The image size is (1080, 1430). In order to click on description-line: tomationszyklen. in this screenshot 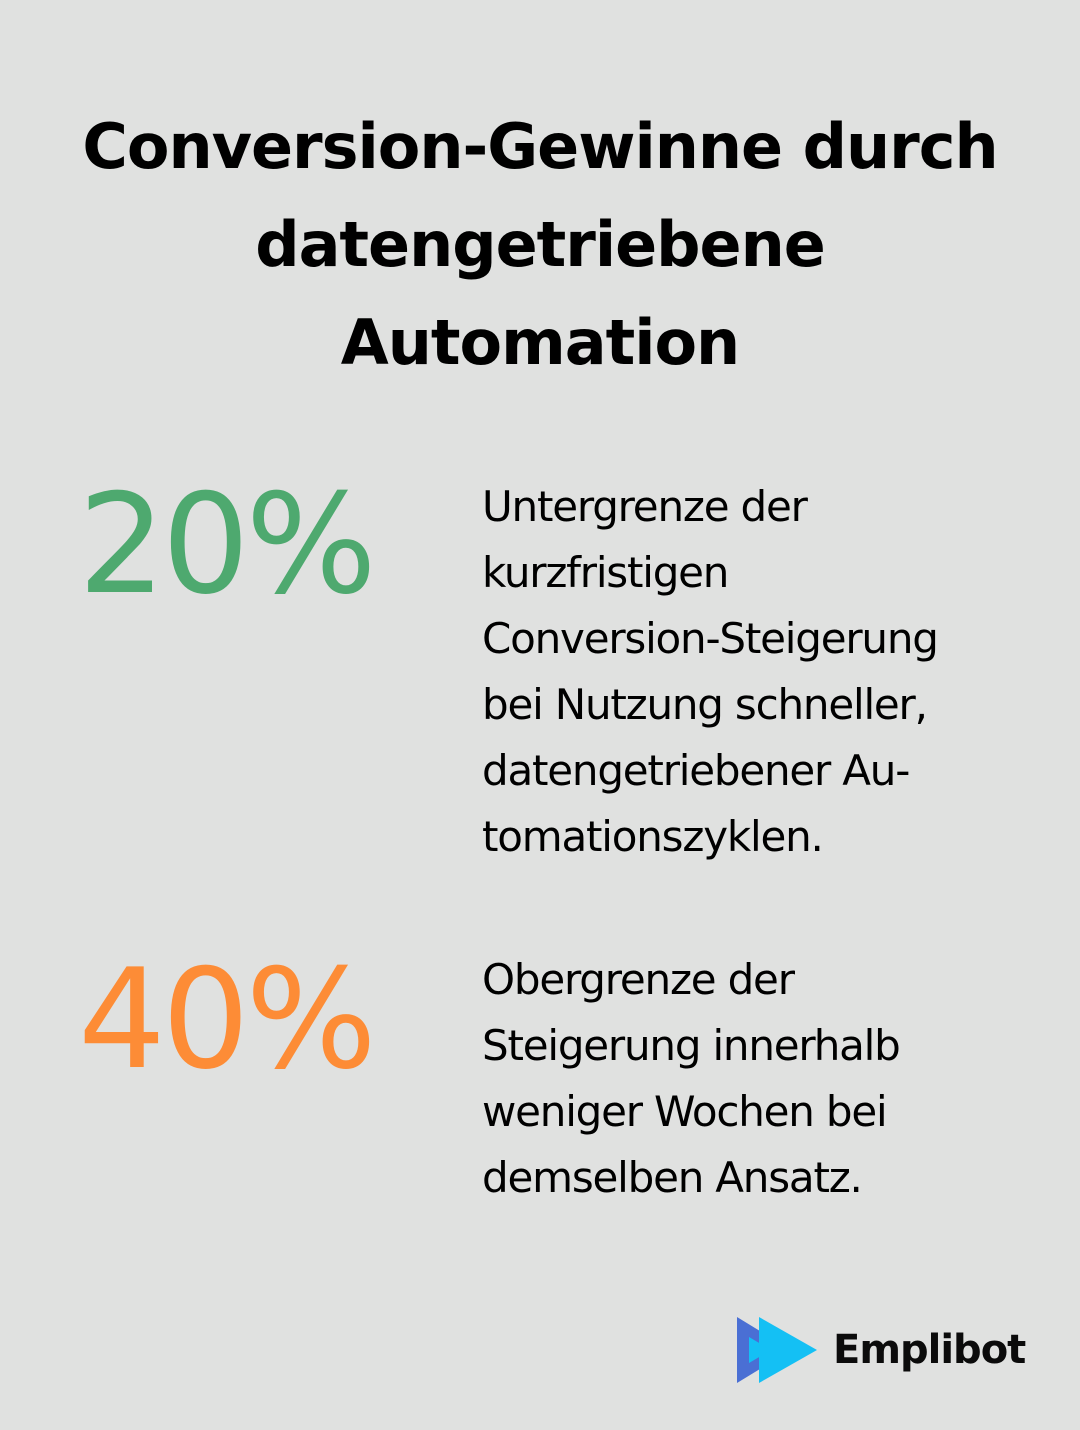, I will do `click(653, 836)`.